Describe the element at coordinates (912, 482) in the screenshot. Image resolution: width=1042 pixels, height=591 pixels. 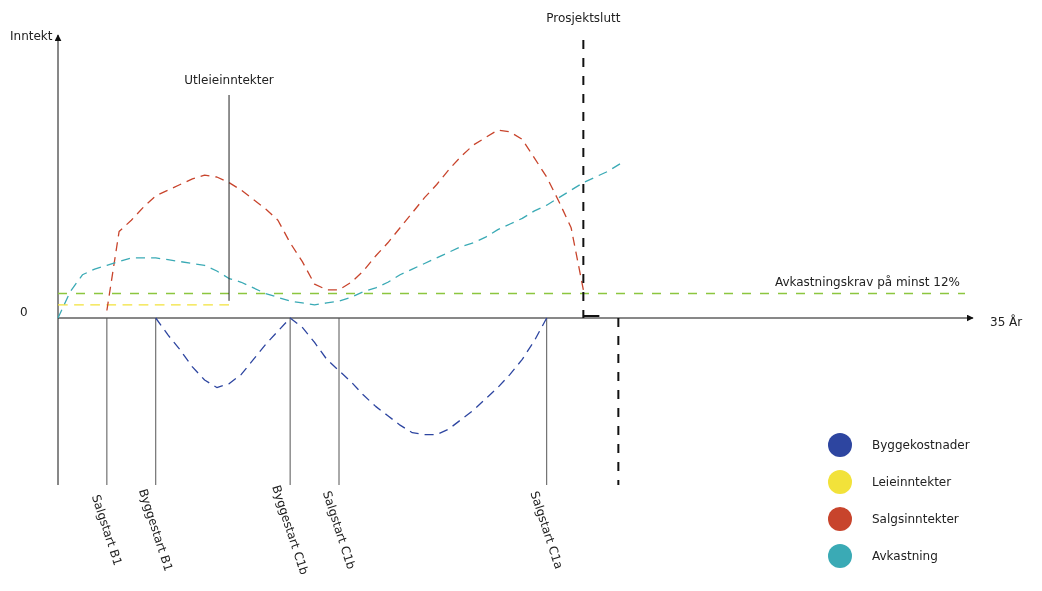
I see `legend-label: Leieinntekter` at that location.